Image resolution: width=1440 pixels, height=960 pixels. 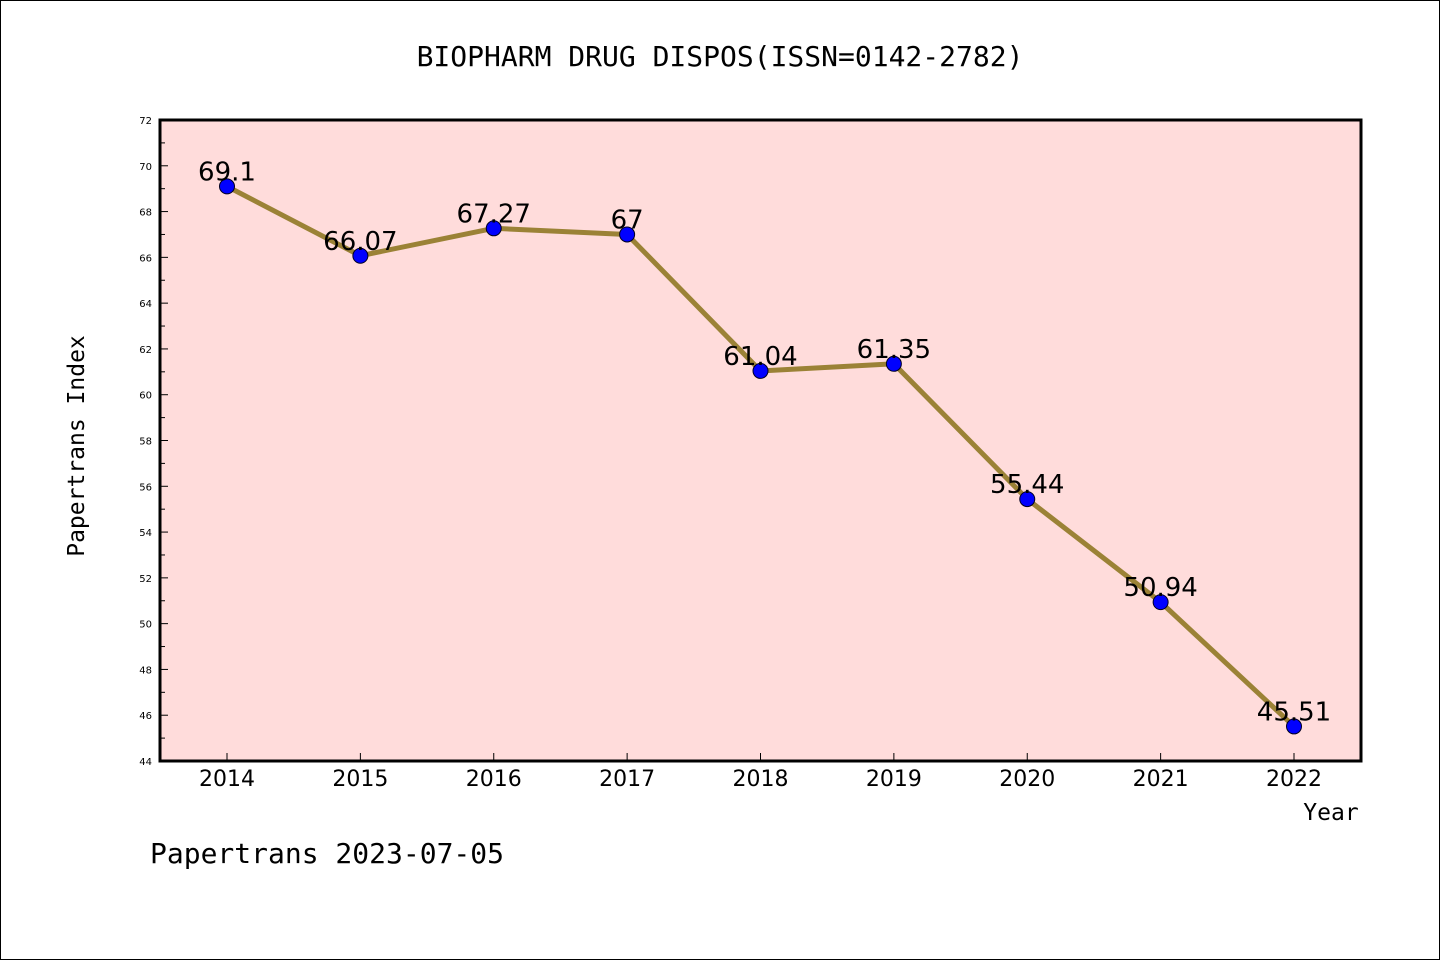 I want to click on data-label: 61.35, so click(x=894, y=350).